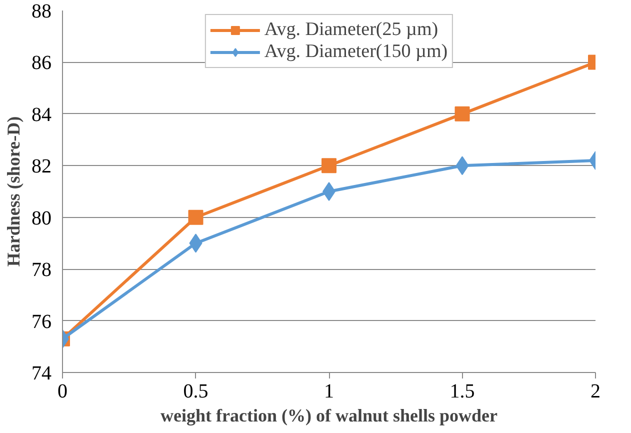  What do you see at coordinates (42, 373) in the screenshot?
I see `y-tick-label: 74` at bounding box center [42, 373].